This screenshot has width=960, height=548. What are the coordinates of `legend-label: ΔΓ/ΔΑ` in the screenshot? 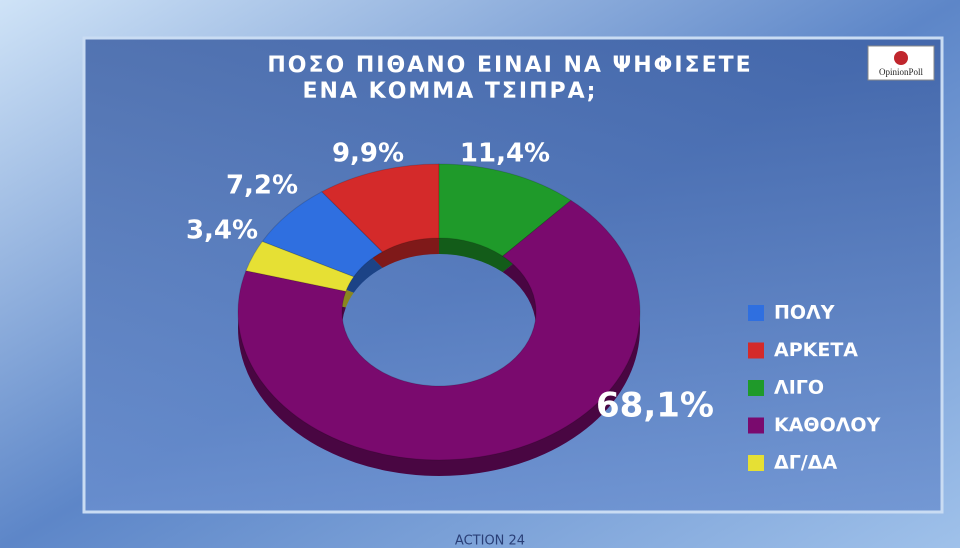 It's located at (805, 463).